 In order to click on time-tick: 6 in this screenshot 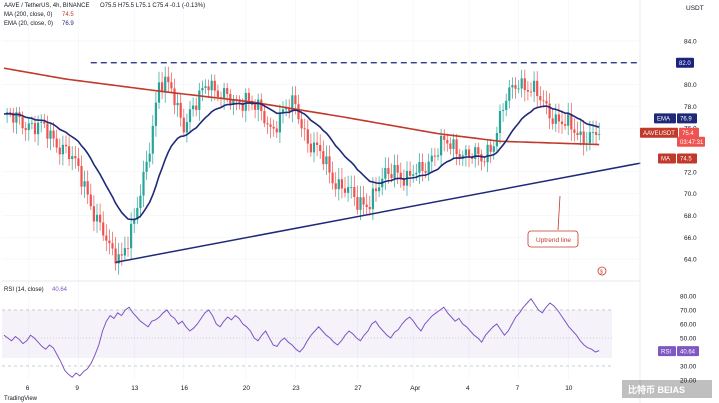, I will do `click(28, 388)`.